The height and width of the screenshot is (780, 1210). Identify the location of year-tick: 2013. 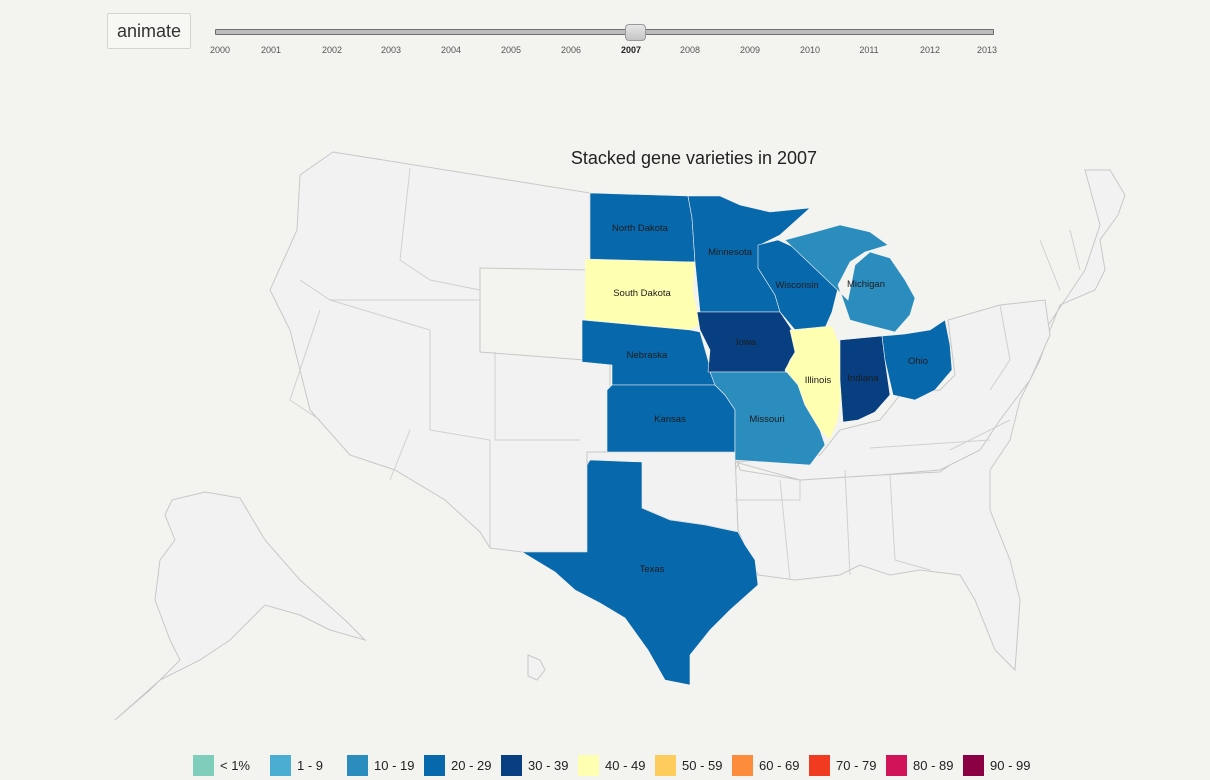
(987, 50).